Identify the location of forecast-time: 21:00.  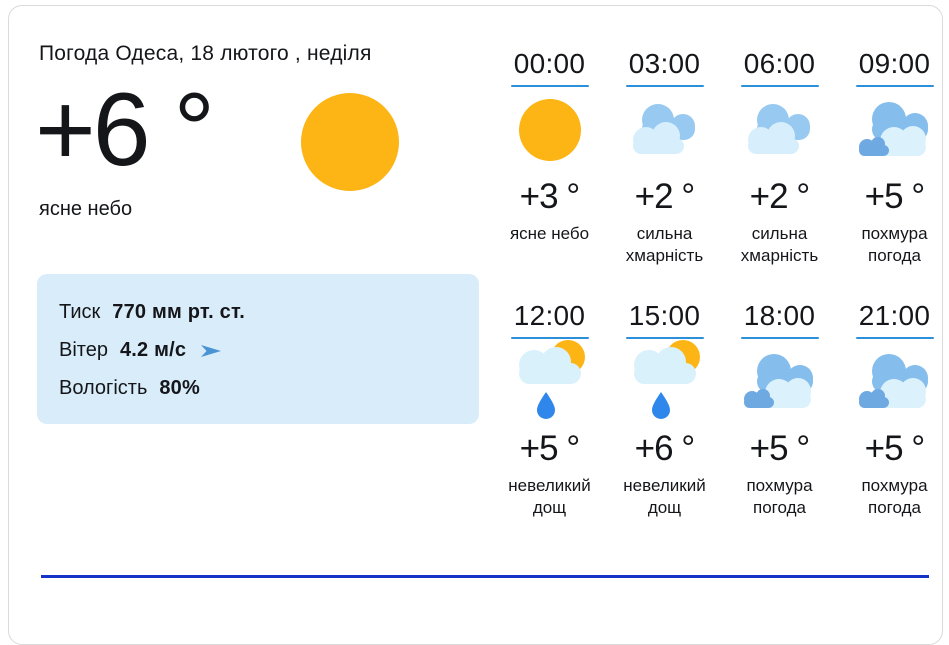
(895, 316).